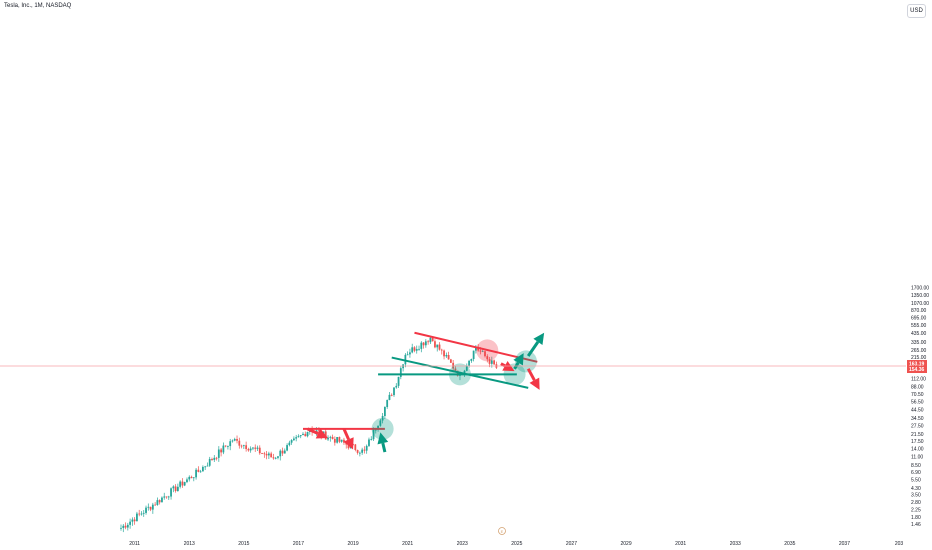  I want to click on drawings-layer, so click(424, 392).